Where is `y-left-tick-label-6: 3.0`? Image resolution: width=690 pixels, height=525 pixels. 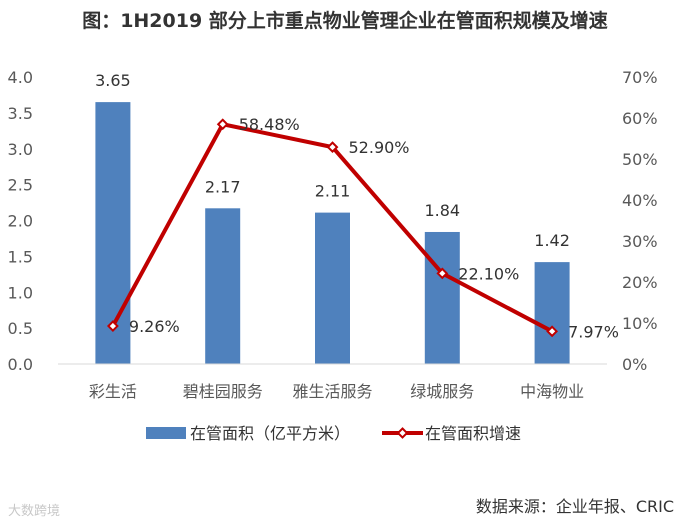
y-left-tick-label-6: 3.0 is located at coordinates (20, 149).